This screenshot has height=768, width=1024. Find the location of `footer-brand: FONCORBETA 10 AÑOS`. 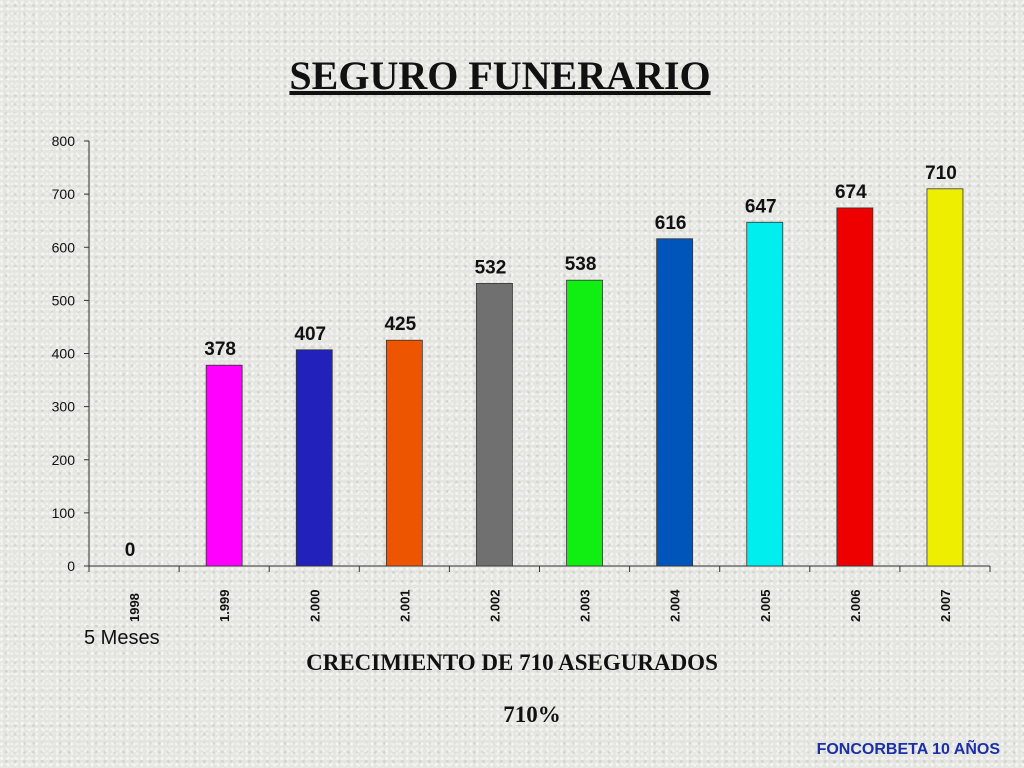

footer-brand: FONCORBETA 10 AÑOS is located at coordinates (908, 749).